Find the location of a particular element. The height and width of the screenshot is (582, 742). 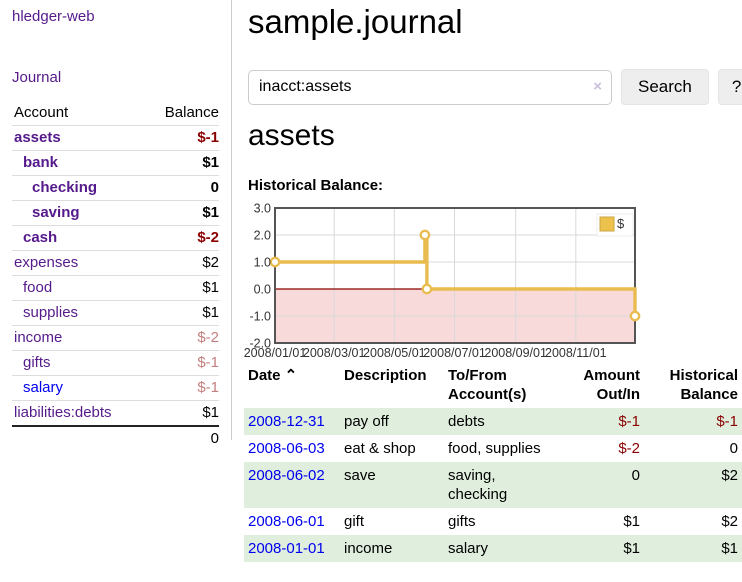

accounts-total-row: 0 is located at coordinates (115, 438).